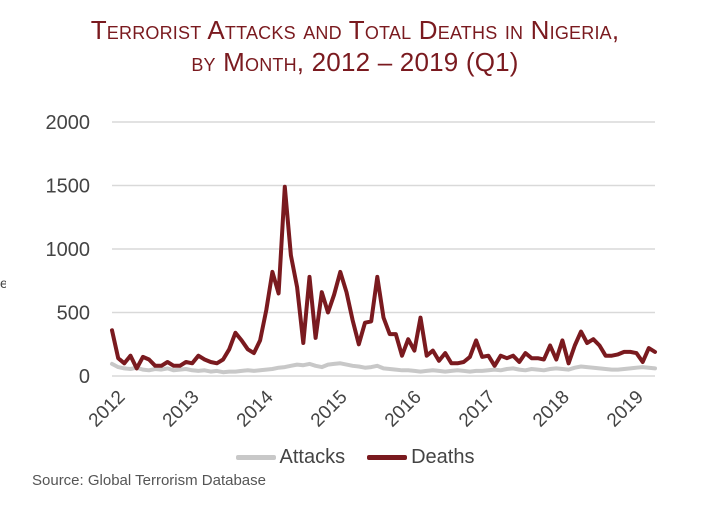  Describe the element at coordinates (443, 457) in the screenshot. I see `legend-label-deaths: Deaths` at that location.